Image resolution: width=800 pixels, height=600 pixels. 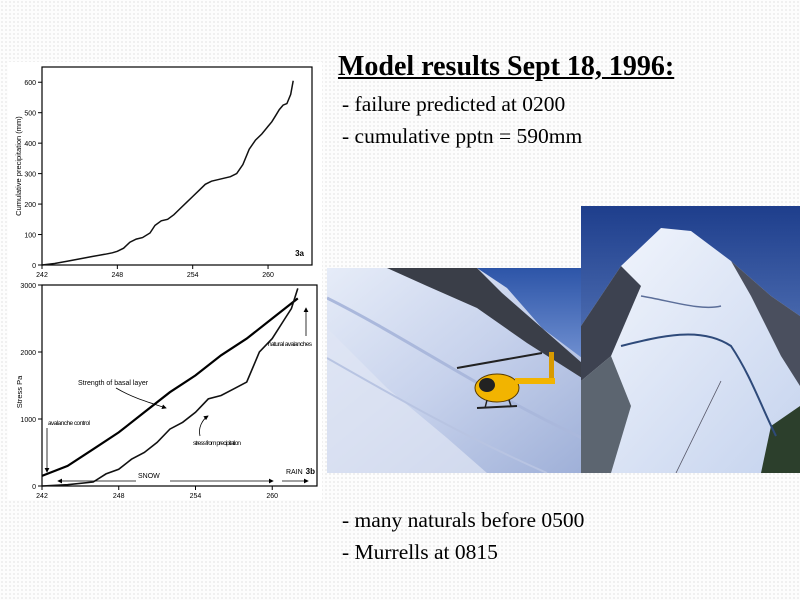 What do you see at coordinates (30, 175) in the screenshot?
I see `a-ytick-label-300: 300` at bounding box center [30, 175].